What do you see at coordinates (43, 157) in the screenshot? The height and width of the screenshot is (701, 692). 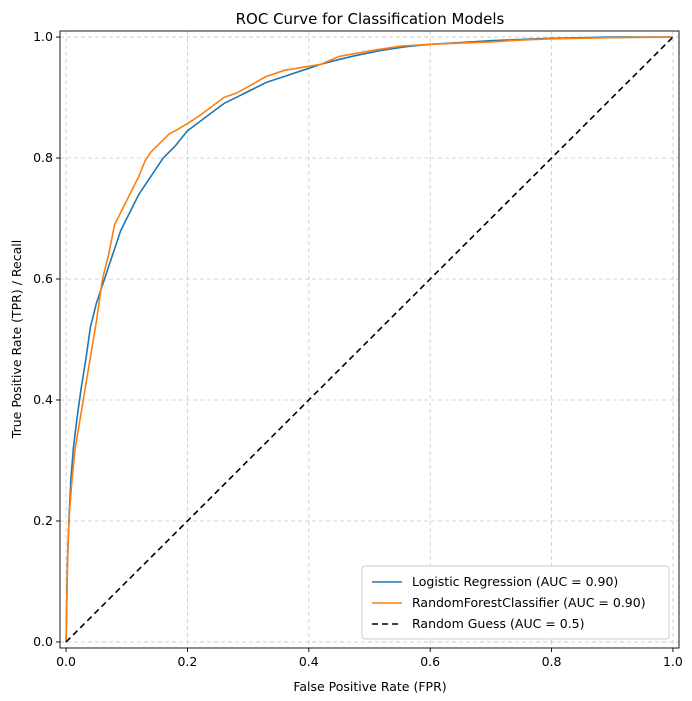 I see `y-tick-label-4: 0.8` at bounding box center [43, 157].